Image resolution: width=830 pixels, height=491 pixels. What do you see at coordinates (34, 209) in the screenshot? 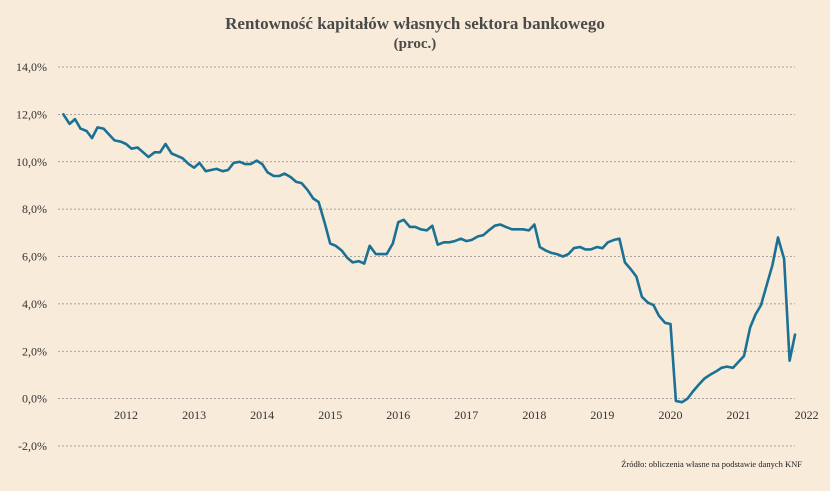
I see `y-tick-label: 8,0%` at bounding box center [34, 209].